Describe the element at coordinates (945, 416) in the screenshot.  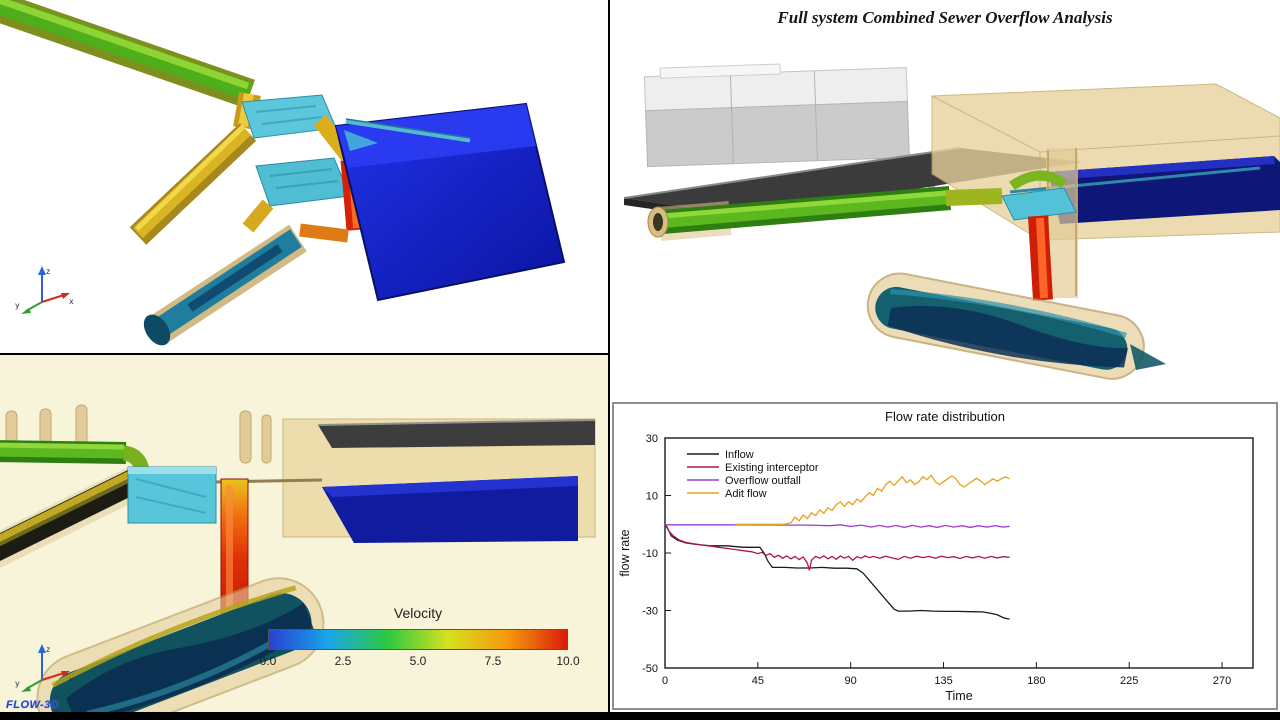
I see `chart-title: Flow rate distribution` at that location.